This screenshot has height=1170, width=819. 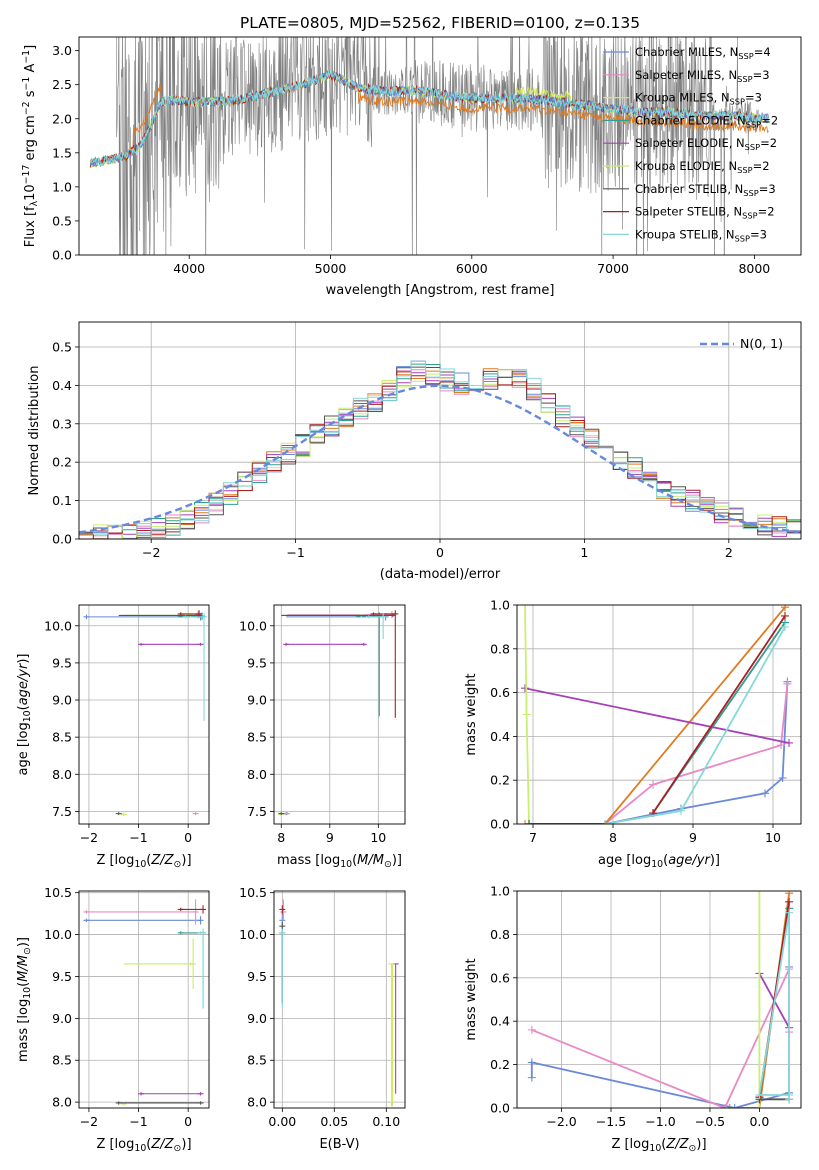 What do you see at coordinates (440, 290) in the screenshot?
I see `x-axis-label: wavelength [Angstrom, rest frame]` at bounding box center [440, 290].